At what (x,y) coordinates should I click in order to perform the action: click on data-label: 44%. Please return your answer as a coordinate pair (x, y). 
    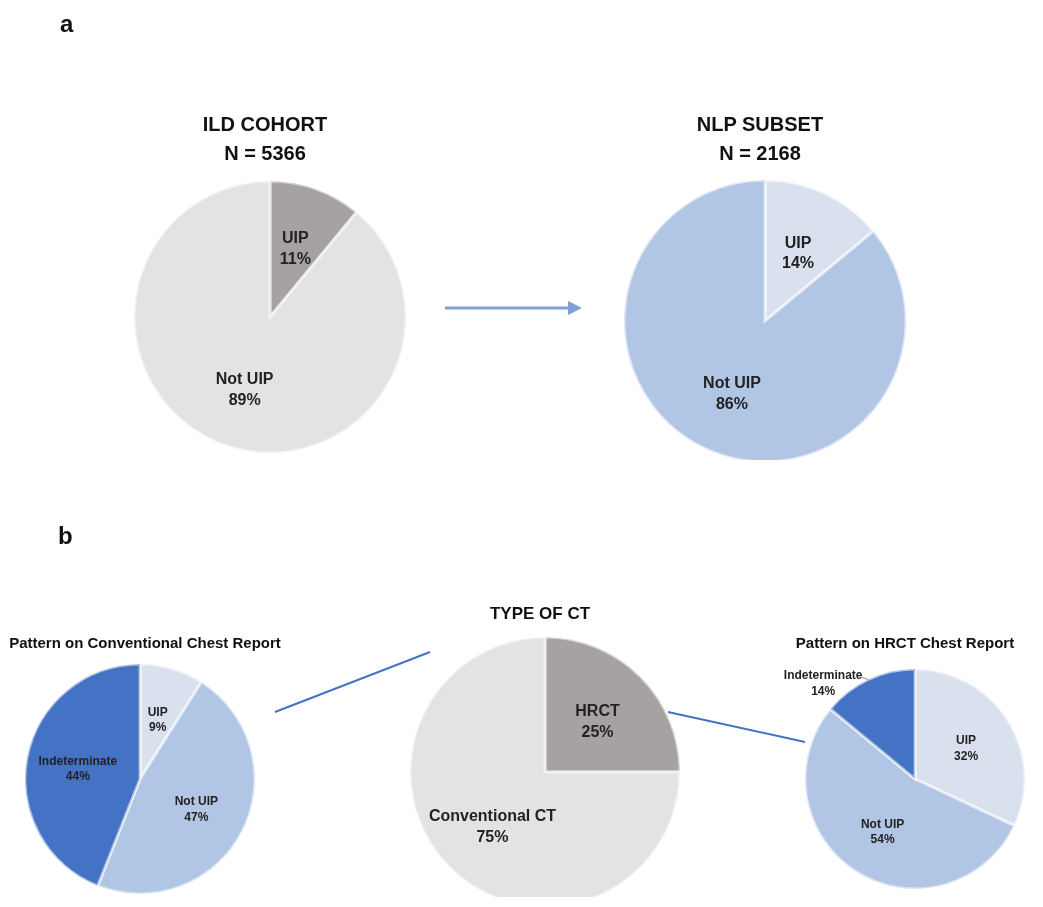
    Looking at the image, I should click on (78, 776).